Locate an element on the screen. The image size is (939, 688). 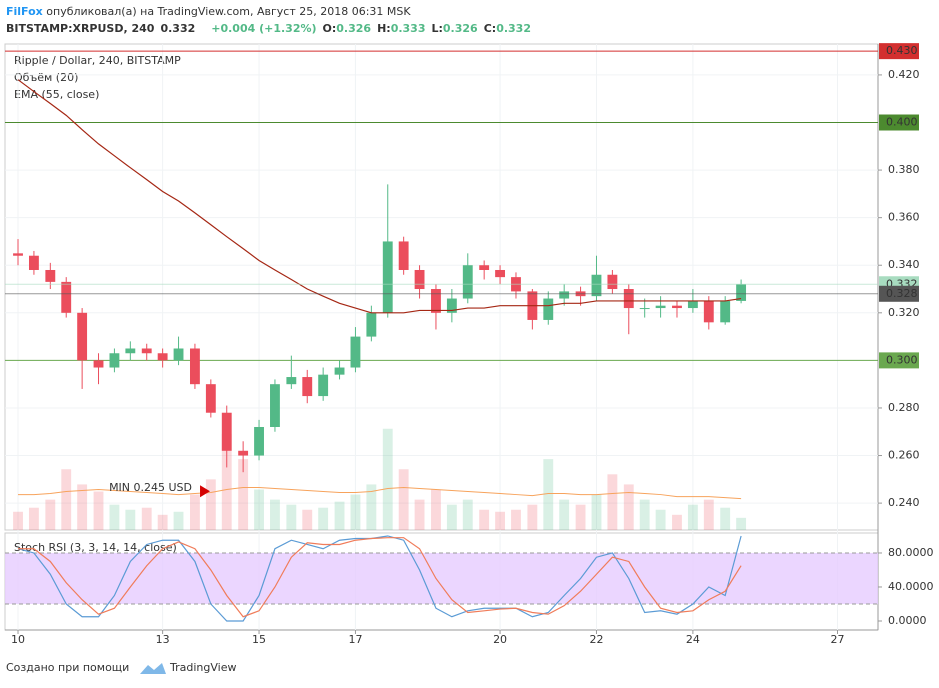
y-tick-label: 0.0000 is located at coordinates (907, 620).